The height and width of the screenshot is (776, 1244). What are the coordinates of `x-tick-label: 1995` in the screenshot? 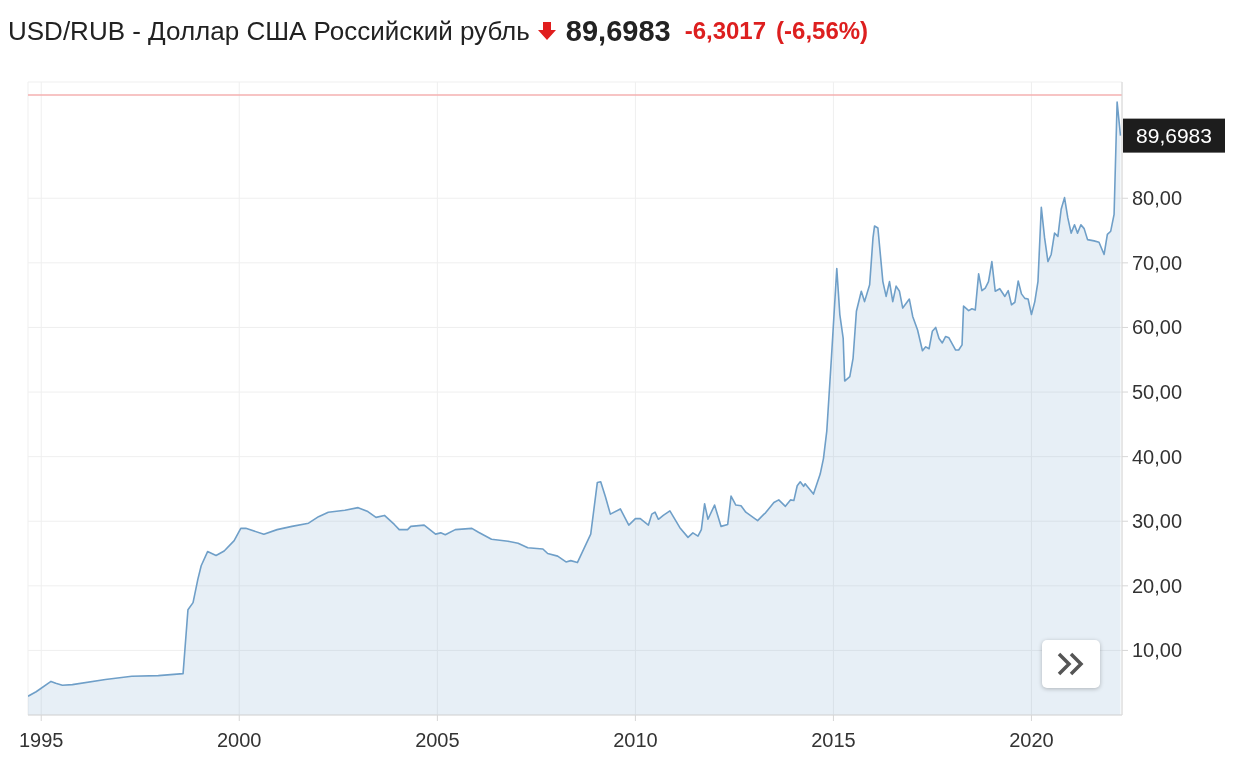 It's located at (41, 740).